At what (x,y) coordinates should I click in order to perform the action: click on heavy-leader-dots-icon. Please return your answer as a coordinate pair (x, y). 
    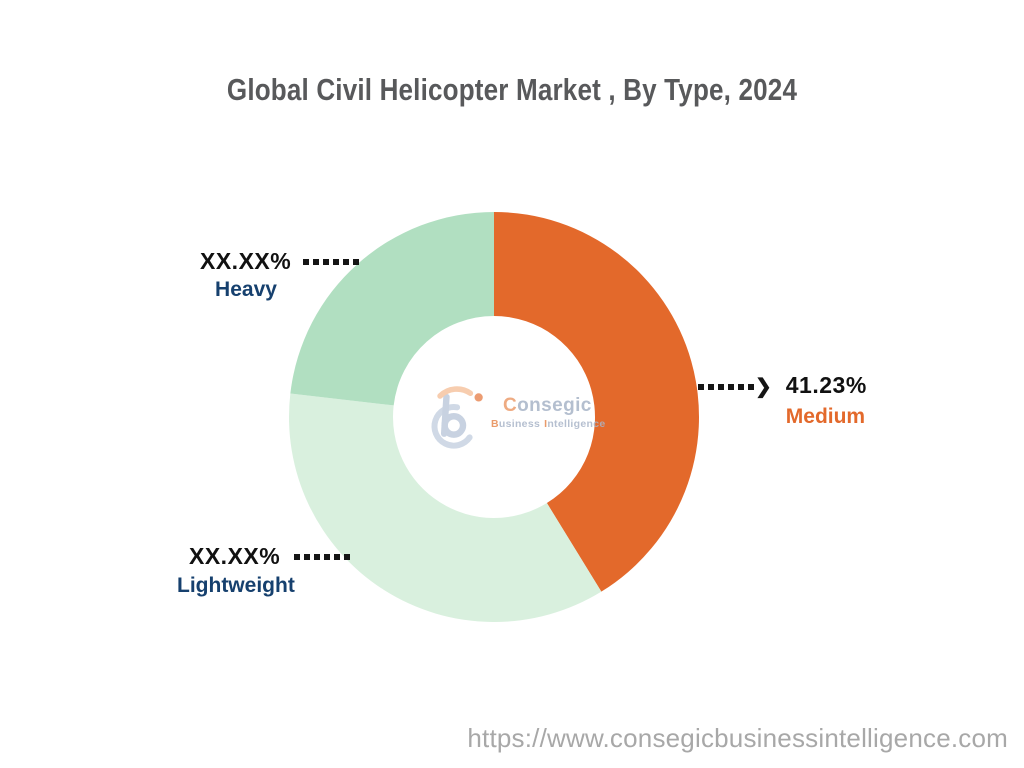
    Looking at the image, I should click on (331, 261).